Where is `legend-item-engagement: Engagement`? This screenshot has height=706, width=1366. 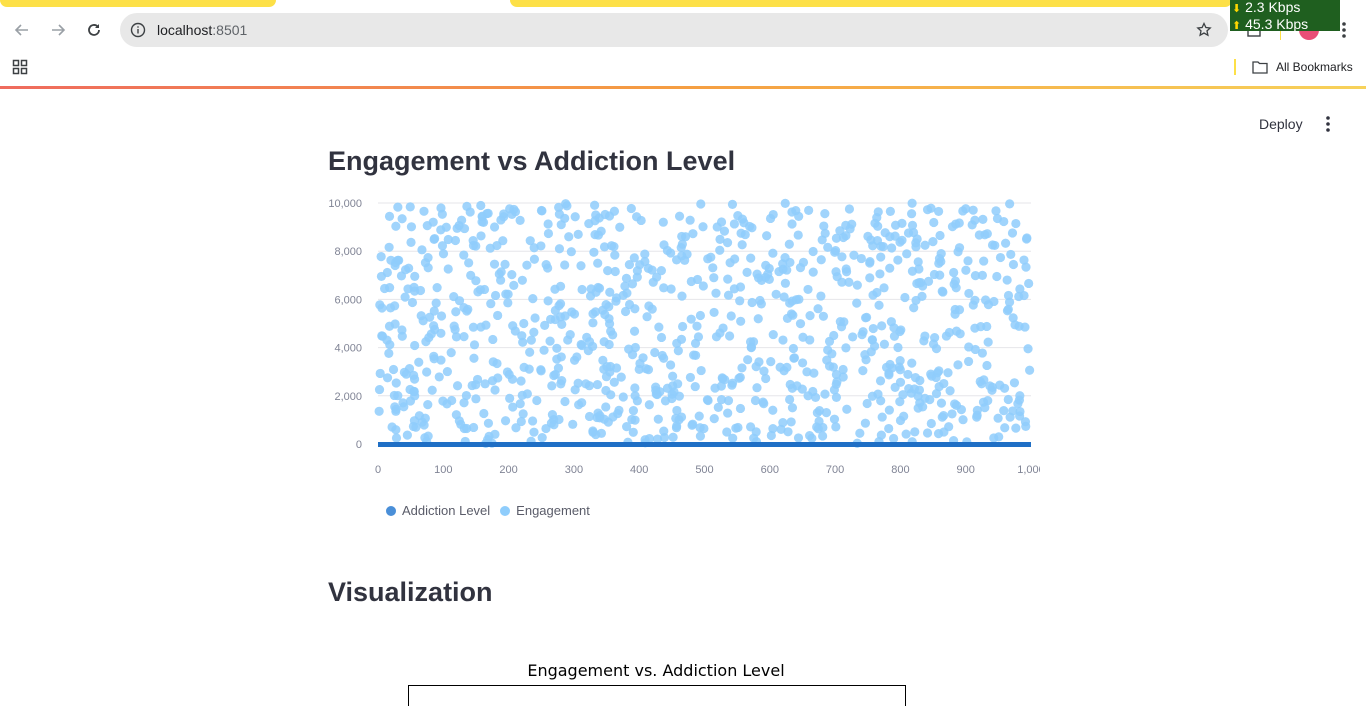 legend-item-engagement: Engagement is located at coordinates (545, 510).